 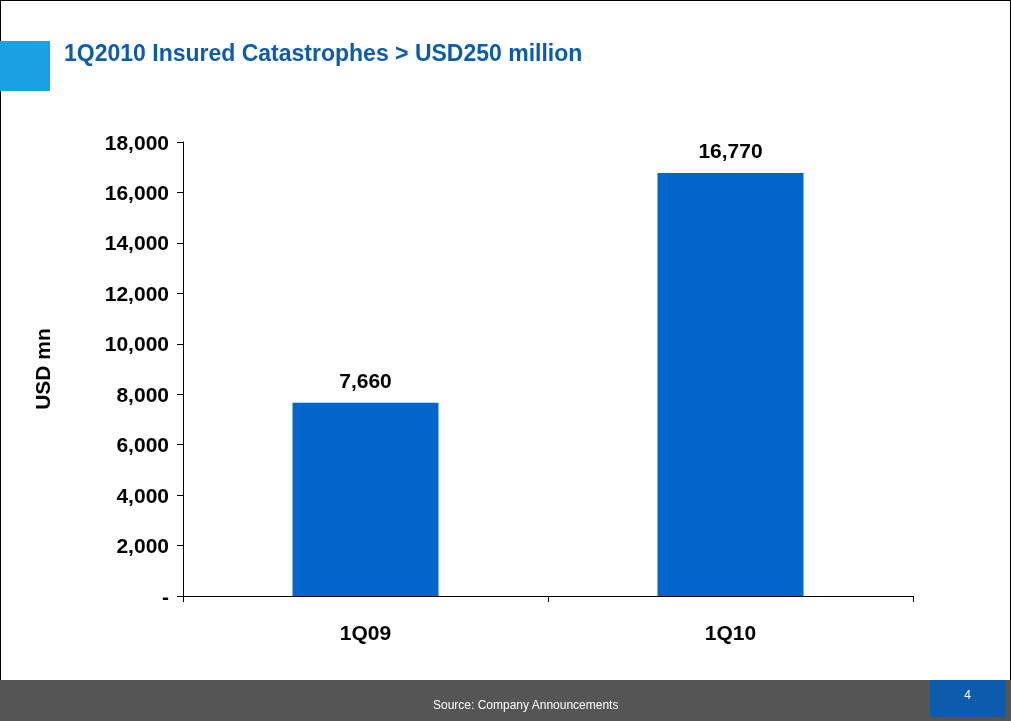 I want to click on text: 4, so click(x=967, y=698).